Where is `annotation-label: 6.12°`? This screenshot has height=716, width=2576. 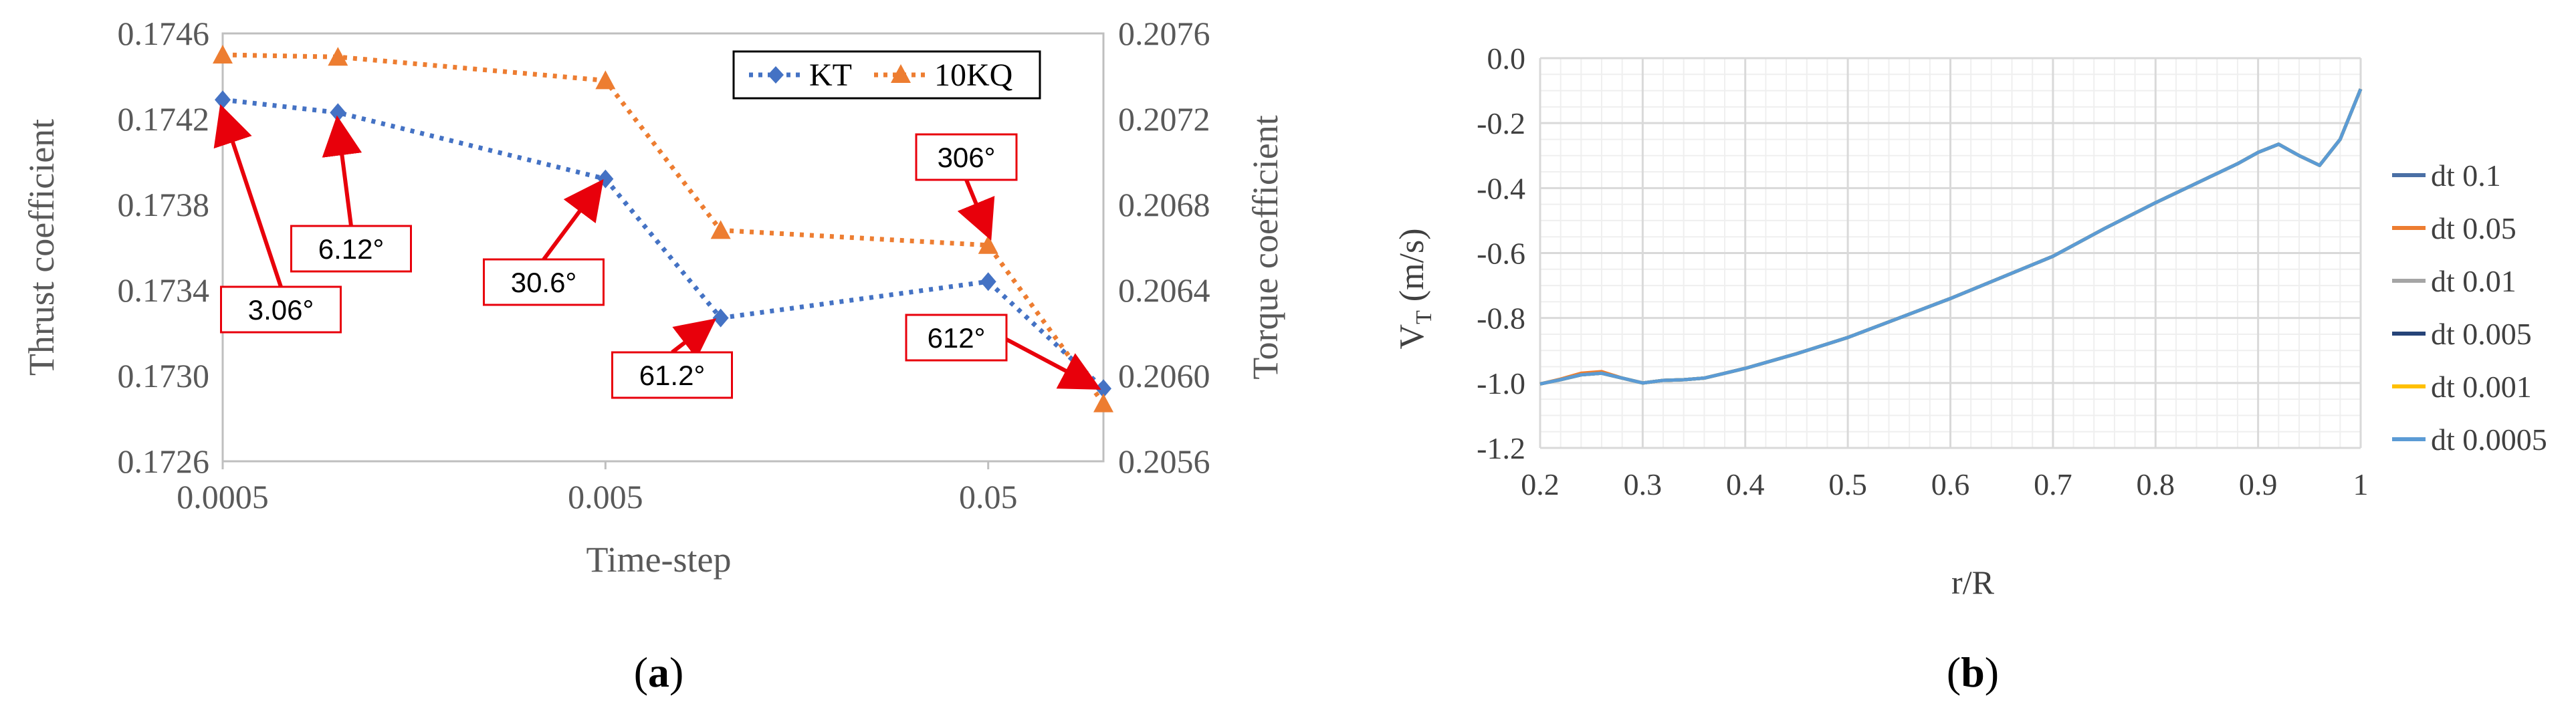
annotation-label: 6.12° is located at coordinates (352, 249).